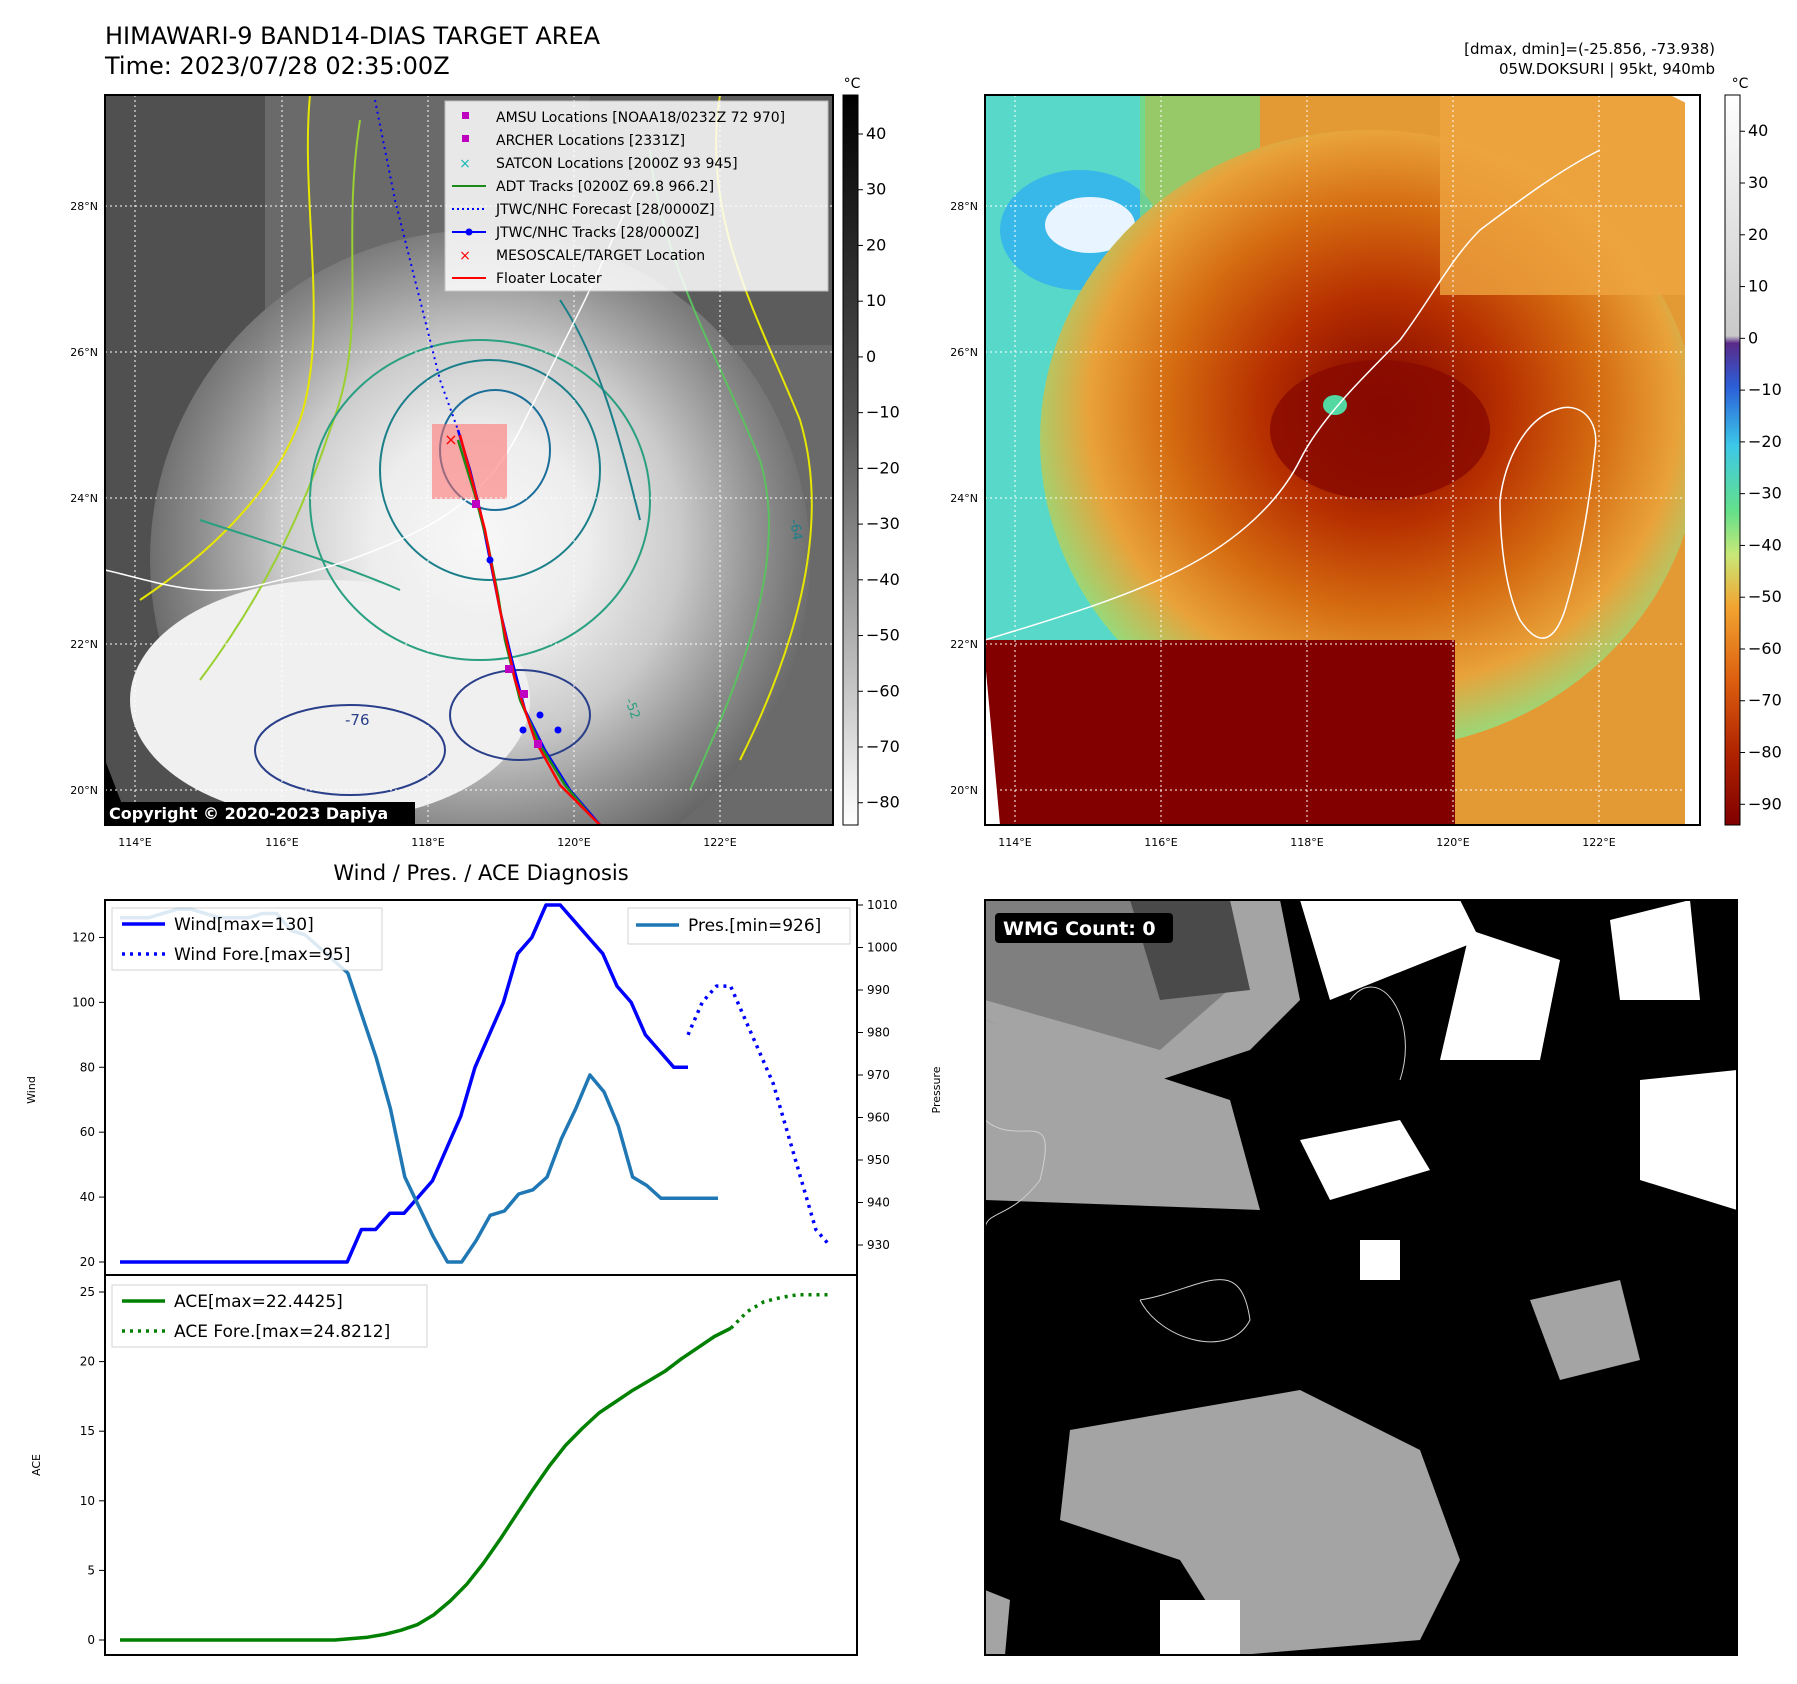 This screenshot has height=1684, width=1797. What do you see at coordinates (883, 802) in the screenshot?
I see `gray-colorbar-tick-label: −80` at bounding box center [883, 802].